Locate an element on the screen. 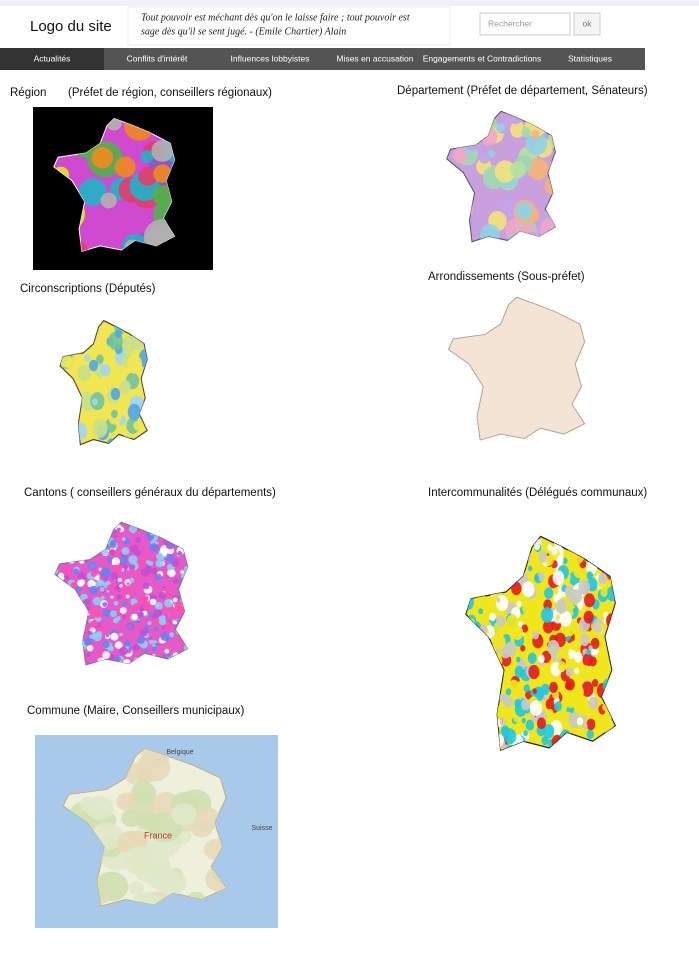 Image resolution: width=699 pixels, height=965 pixels. nav-item: Mises en accusation is located at coordinates (374, 58).